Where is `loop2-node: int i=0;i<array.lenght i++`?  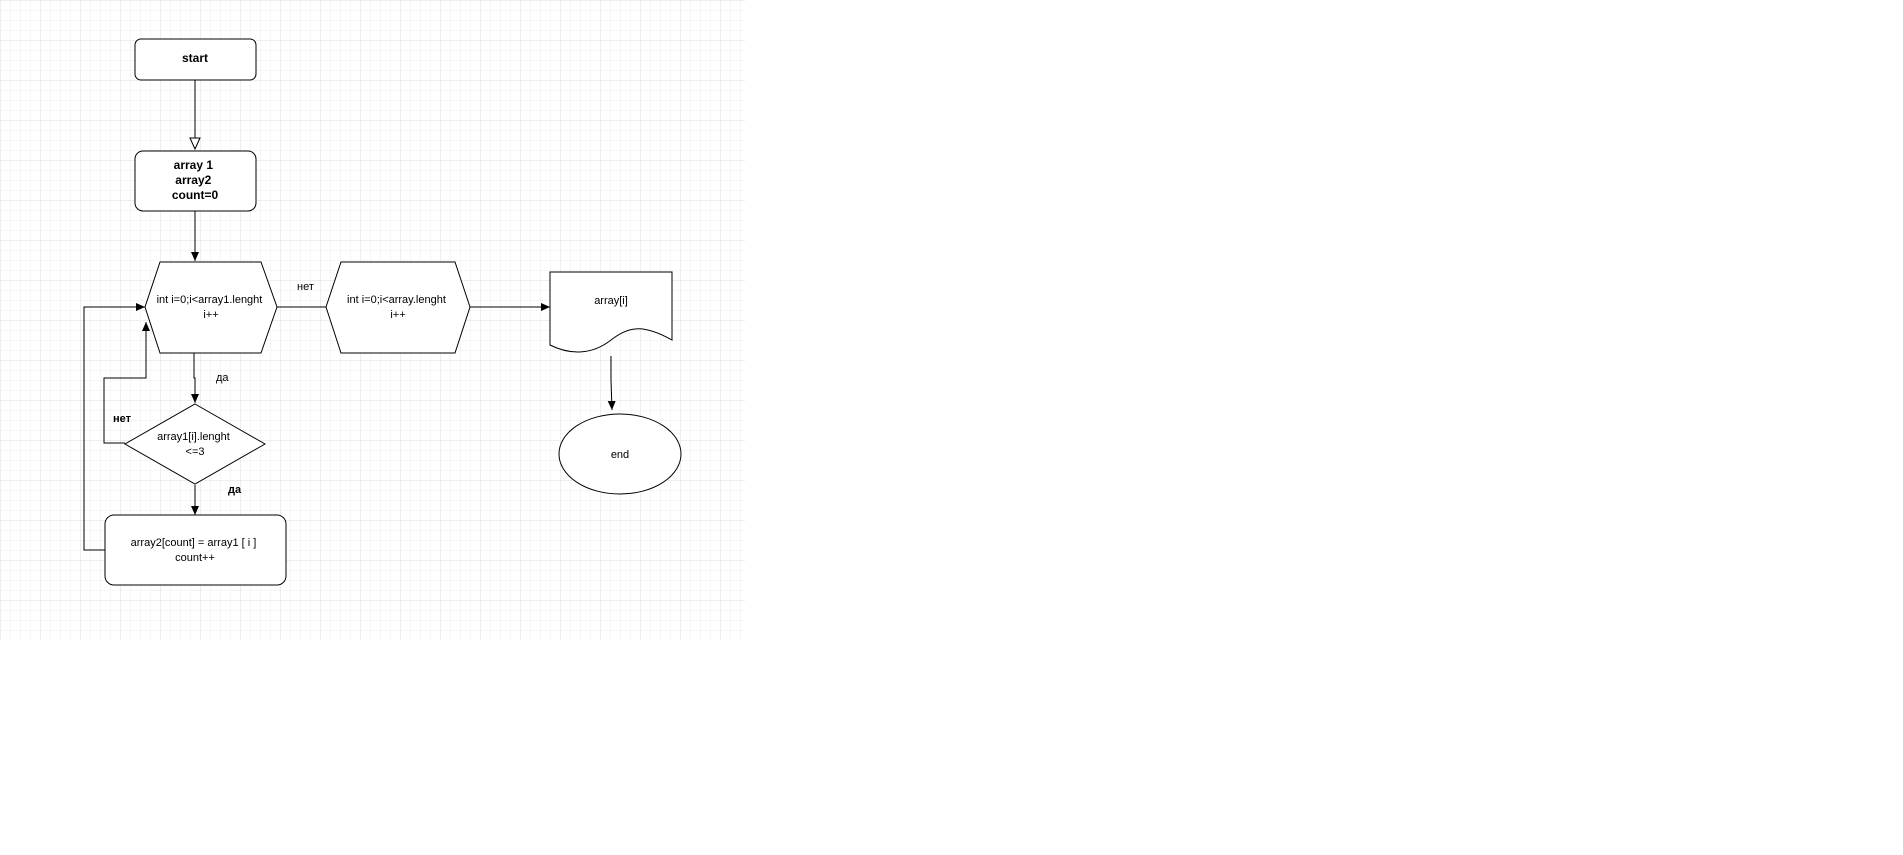
loop2-node: int i=0;i<array.lenght i++ is located at coordinates (398, 307).